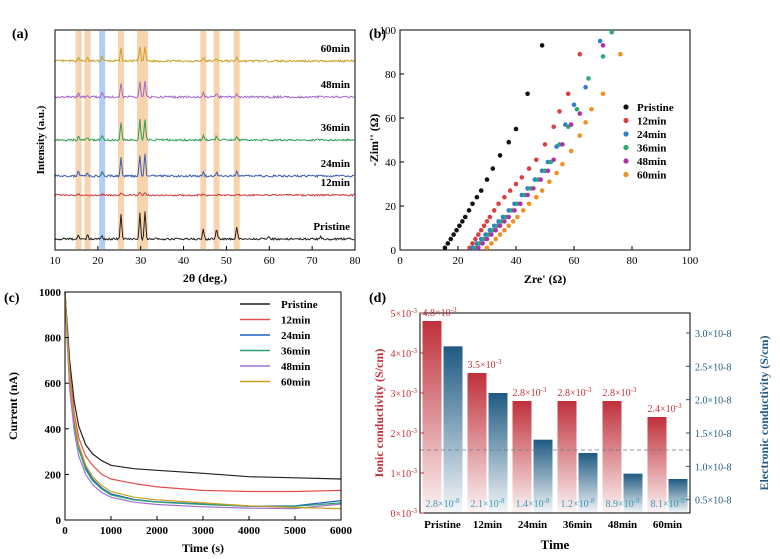 The width and height of the screenshot is (780, 559). Describe the element at coordinates (111, 531) in the screenshot. I see `x-tick-label: 1000` at that location.